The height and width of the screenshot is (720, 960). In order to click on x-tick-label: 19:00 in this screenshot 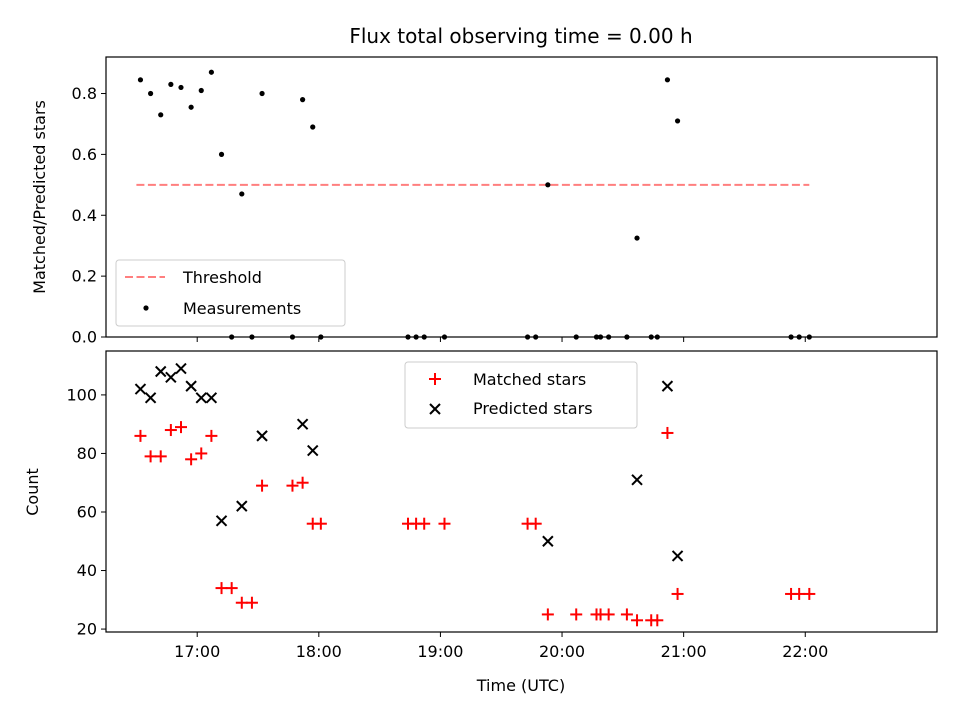, I will do `click(440, 651)`.